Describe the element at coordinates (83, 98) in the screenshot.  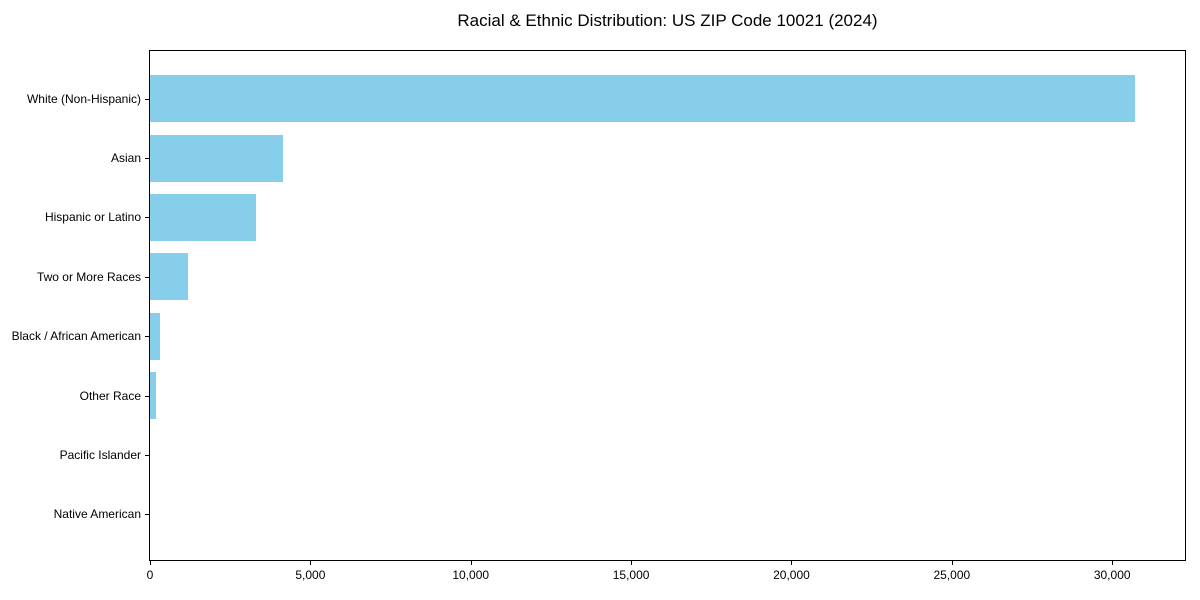
I see `y-tick-label: White (Non-Hispanic)` at that location.